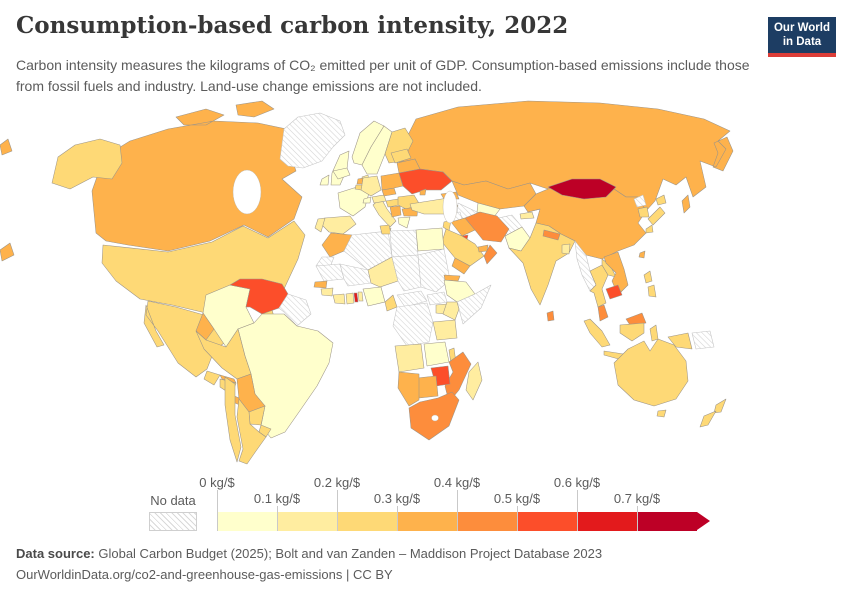 This screenshot has height=600, width=850. I want to click on country-drc, so click(413, 324).